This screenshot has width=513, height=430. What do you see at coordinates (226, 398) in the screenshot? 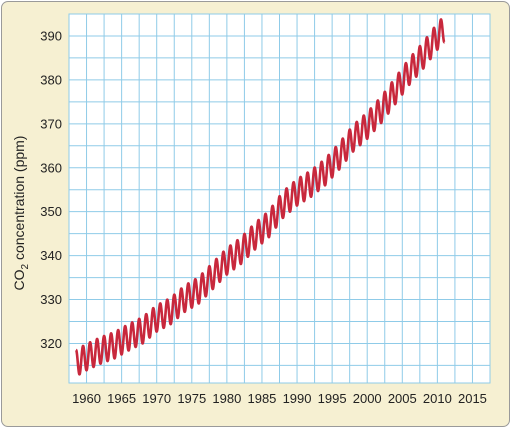
I see `x-tick-label: 1980` at bounding box center [226, 398].